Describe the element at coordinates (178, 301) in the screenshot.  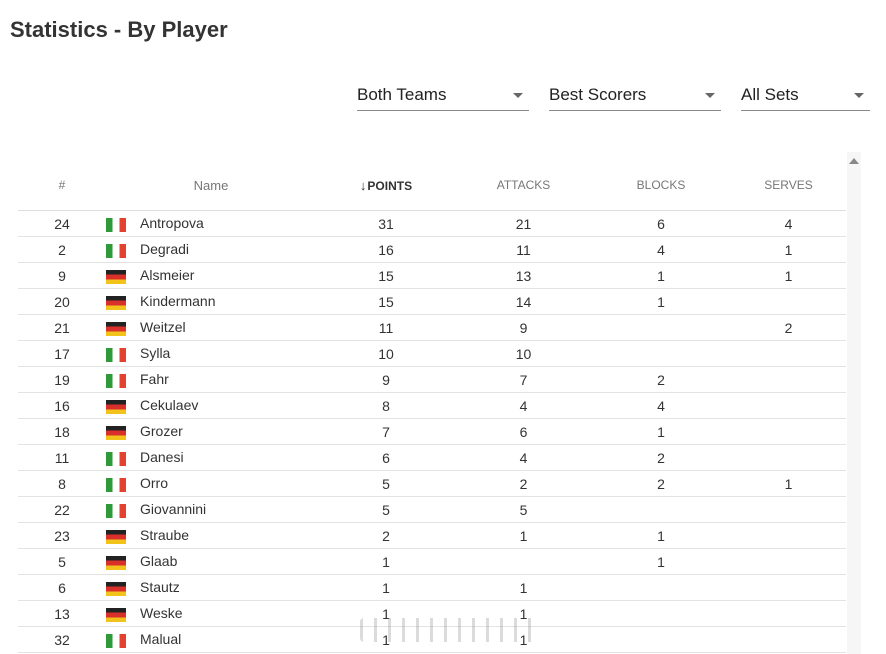
I see `player-name: Kindermann` at that location.